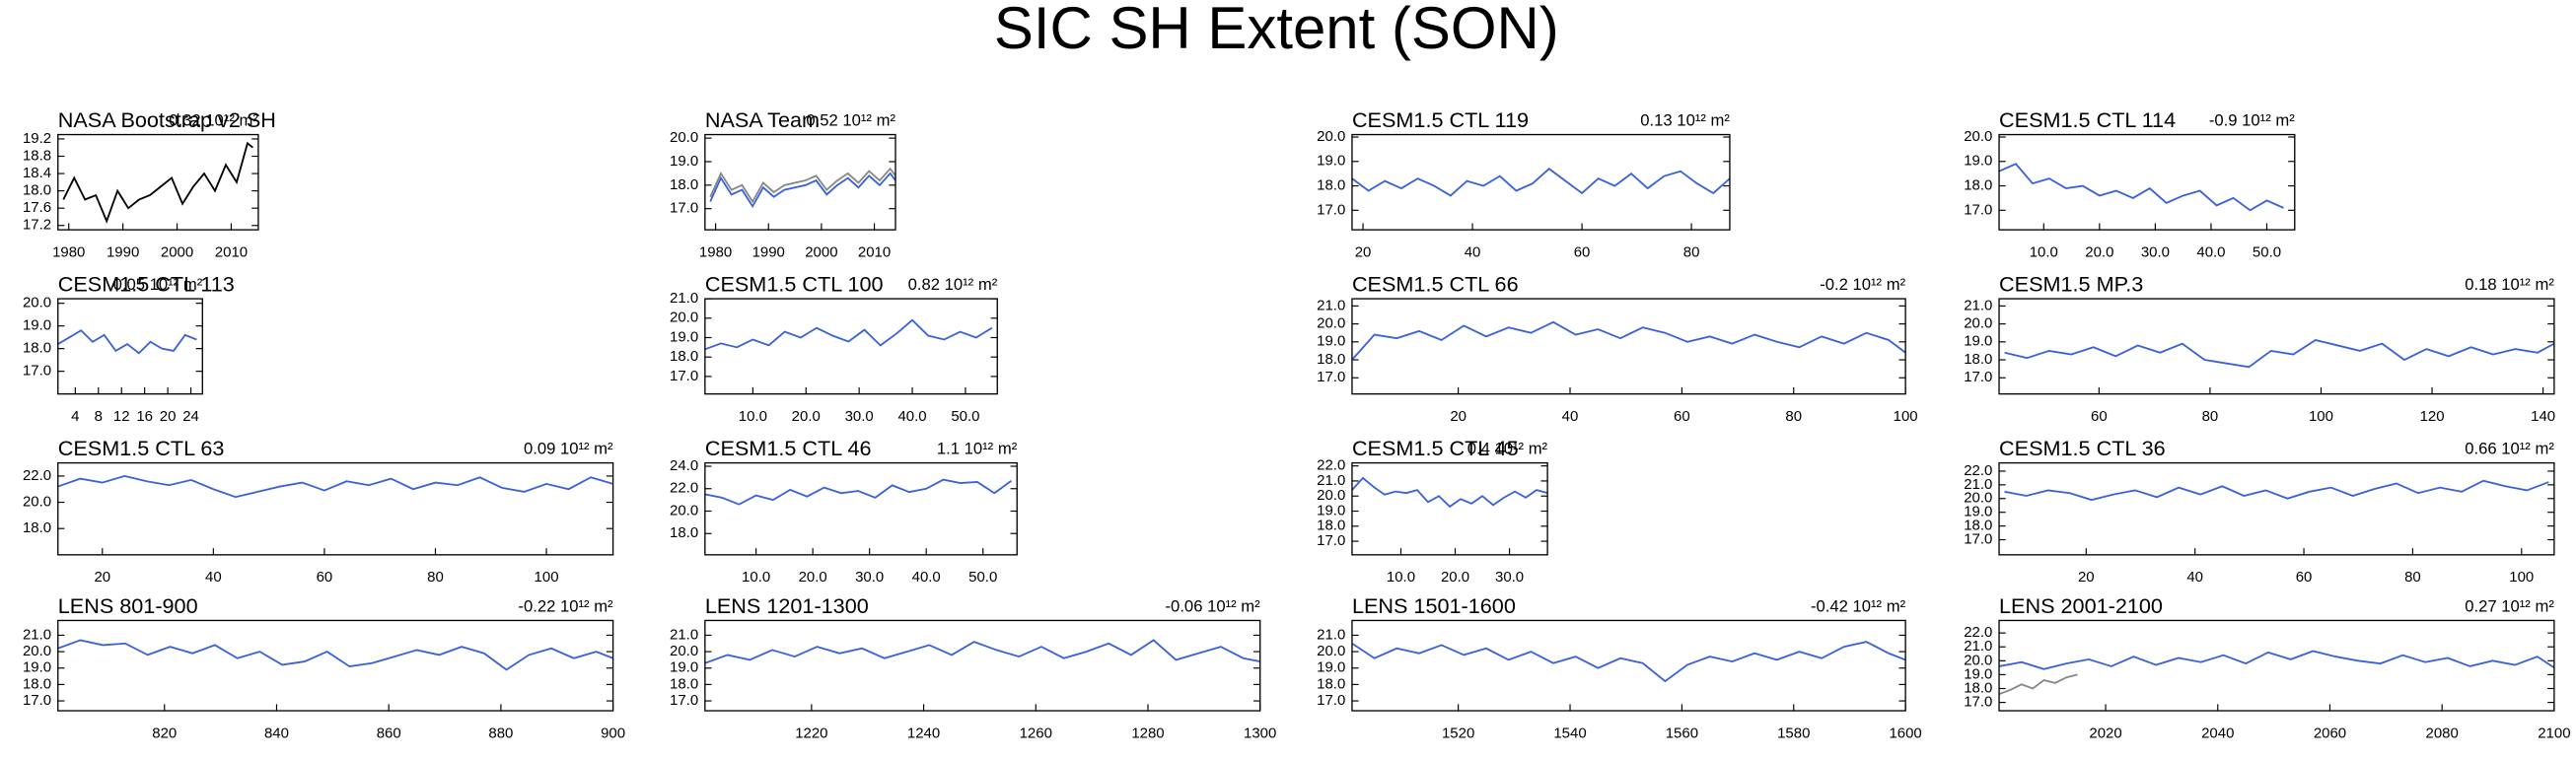 This screenshot has height=760, width=2576. I want to click on x-tick-label: 1600, so click(1905, 733).